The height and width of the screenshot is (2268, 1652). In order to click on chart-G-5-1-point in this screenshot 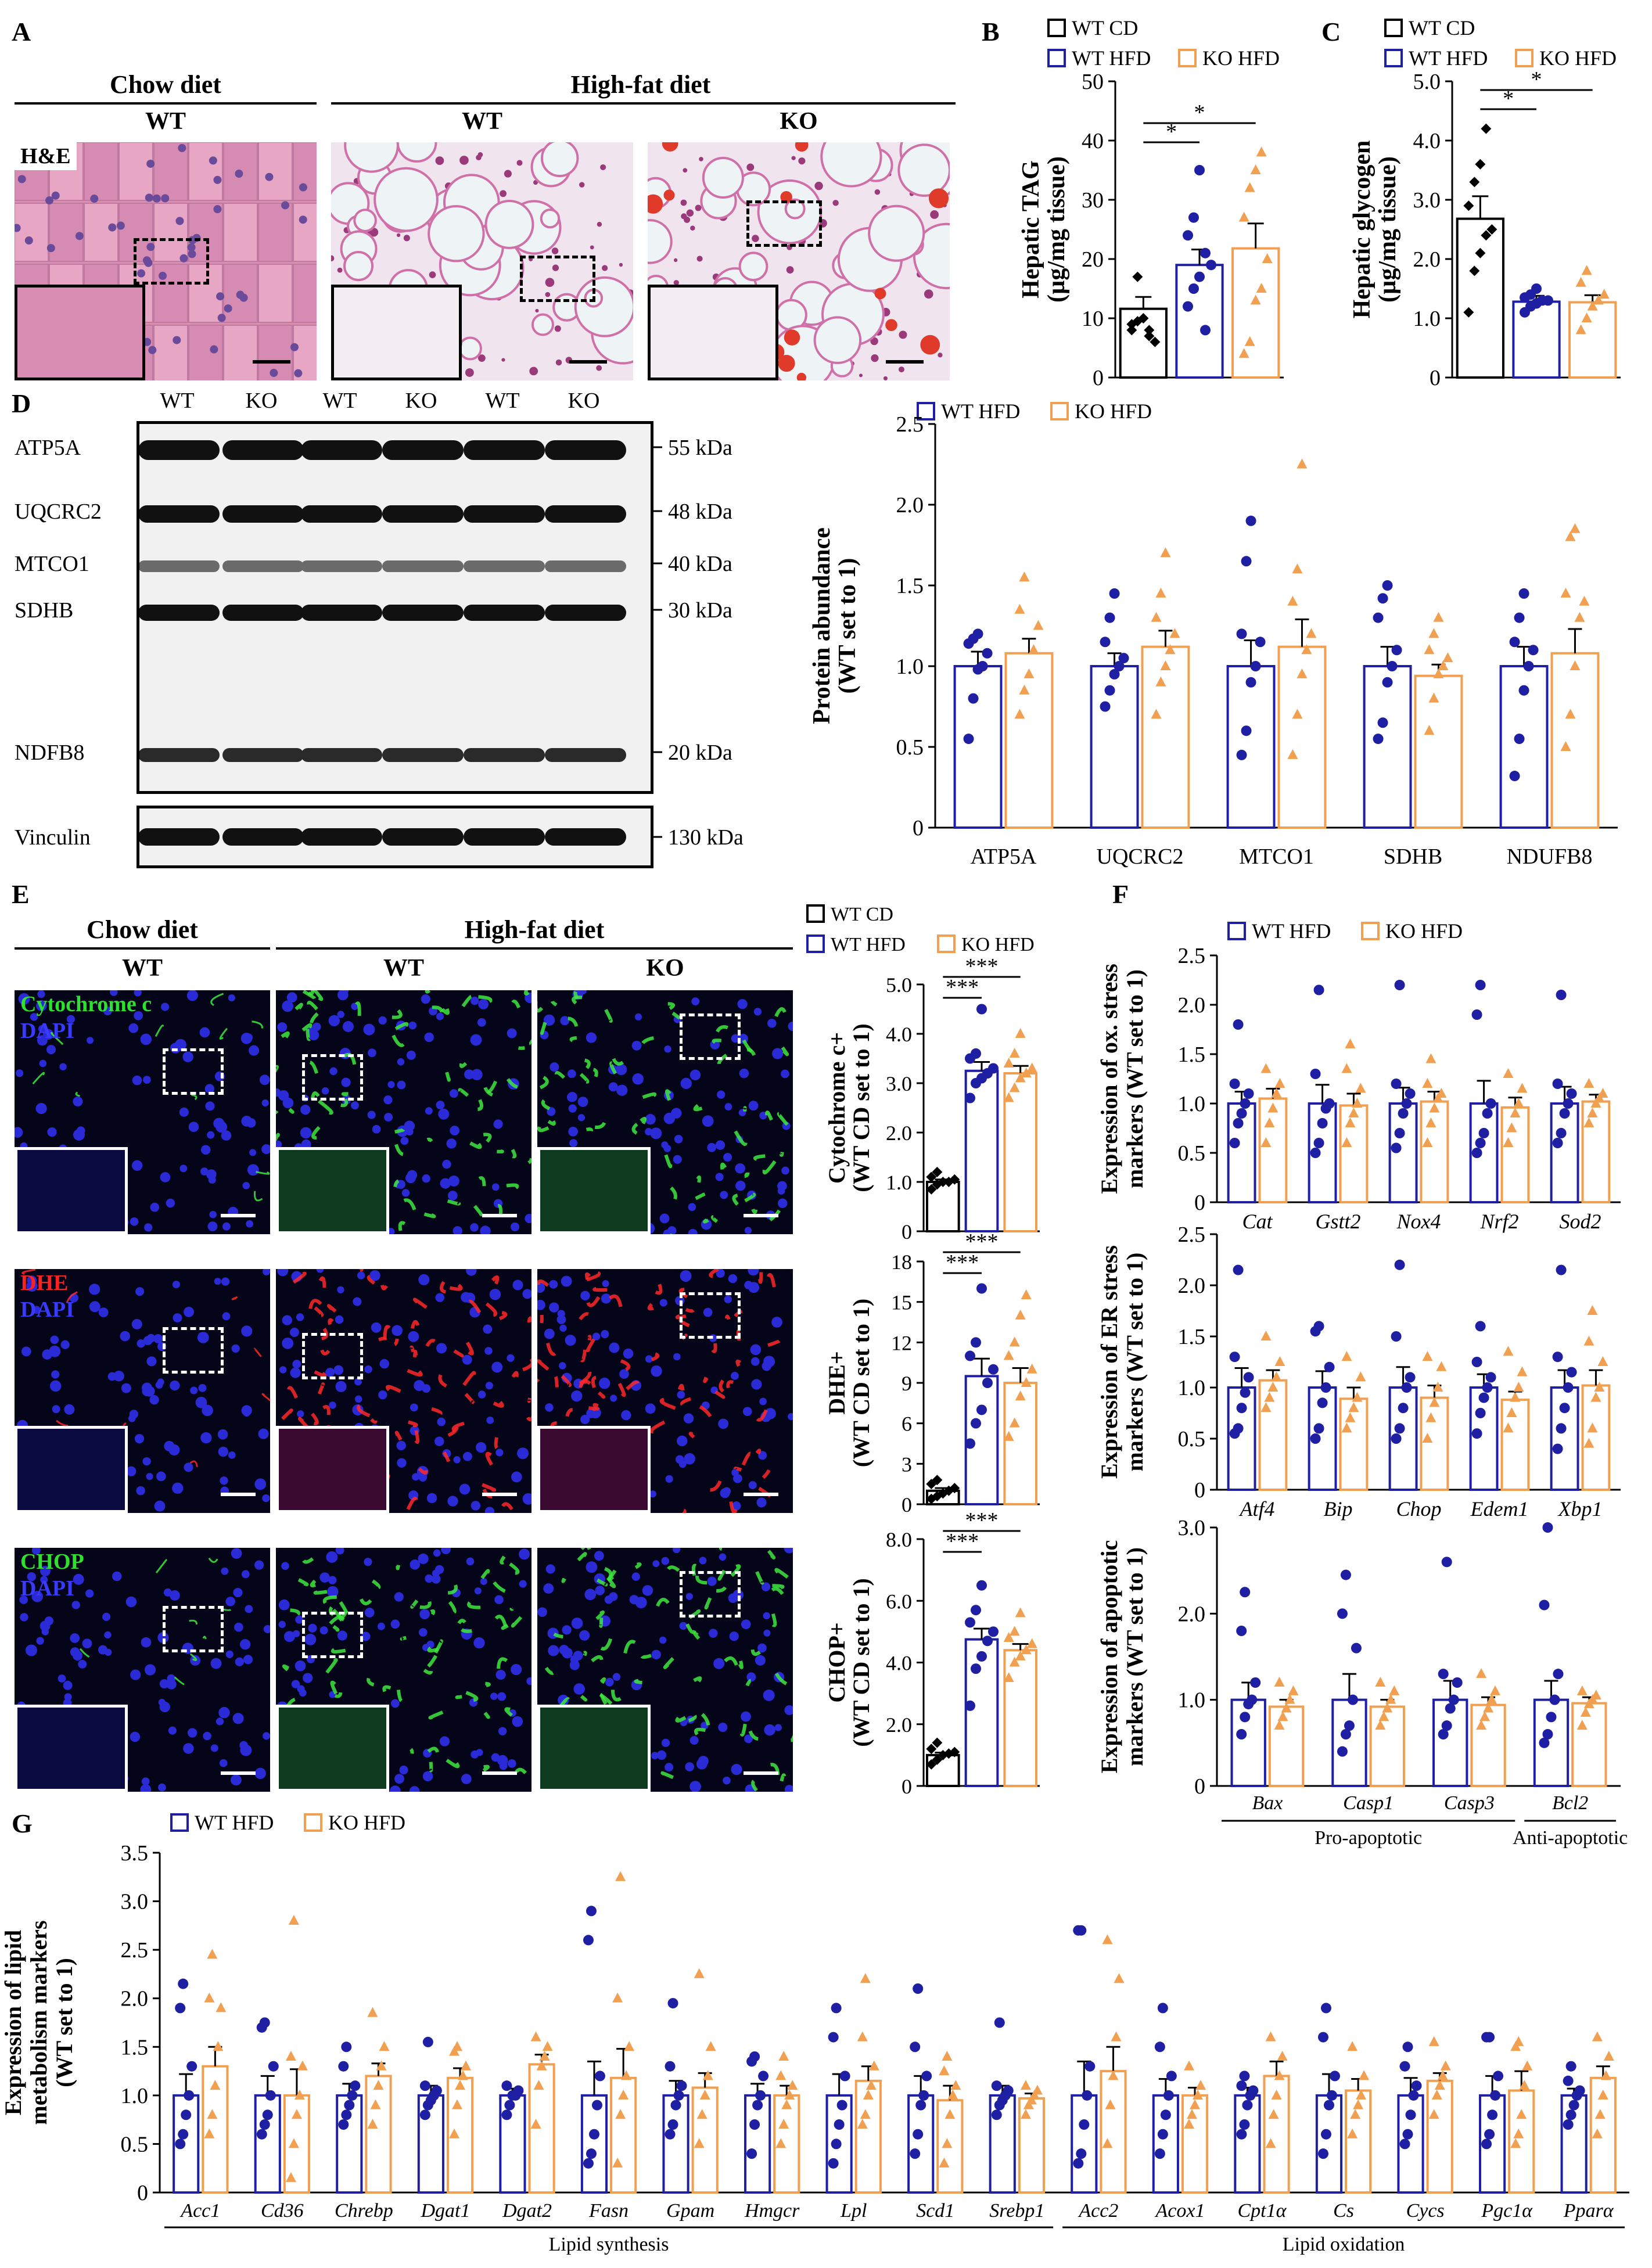, I will do `click(623, 2094)`.